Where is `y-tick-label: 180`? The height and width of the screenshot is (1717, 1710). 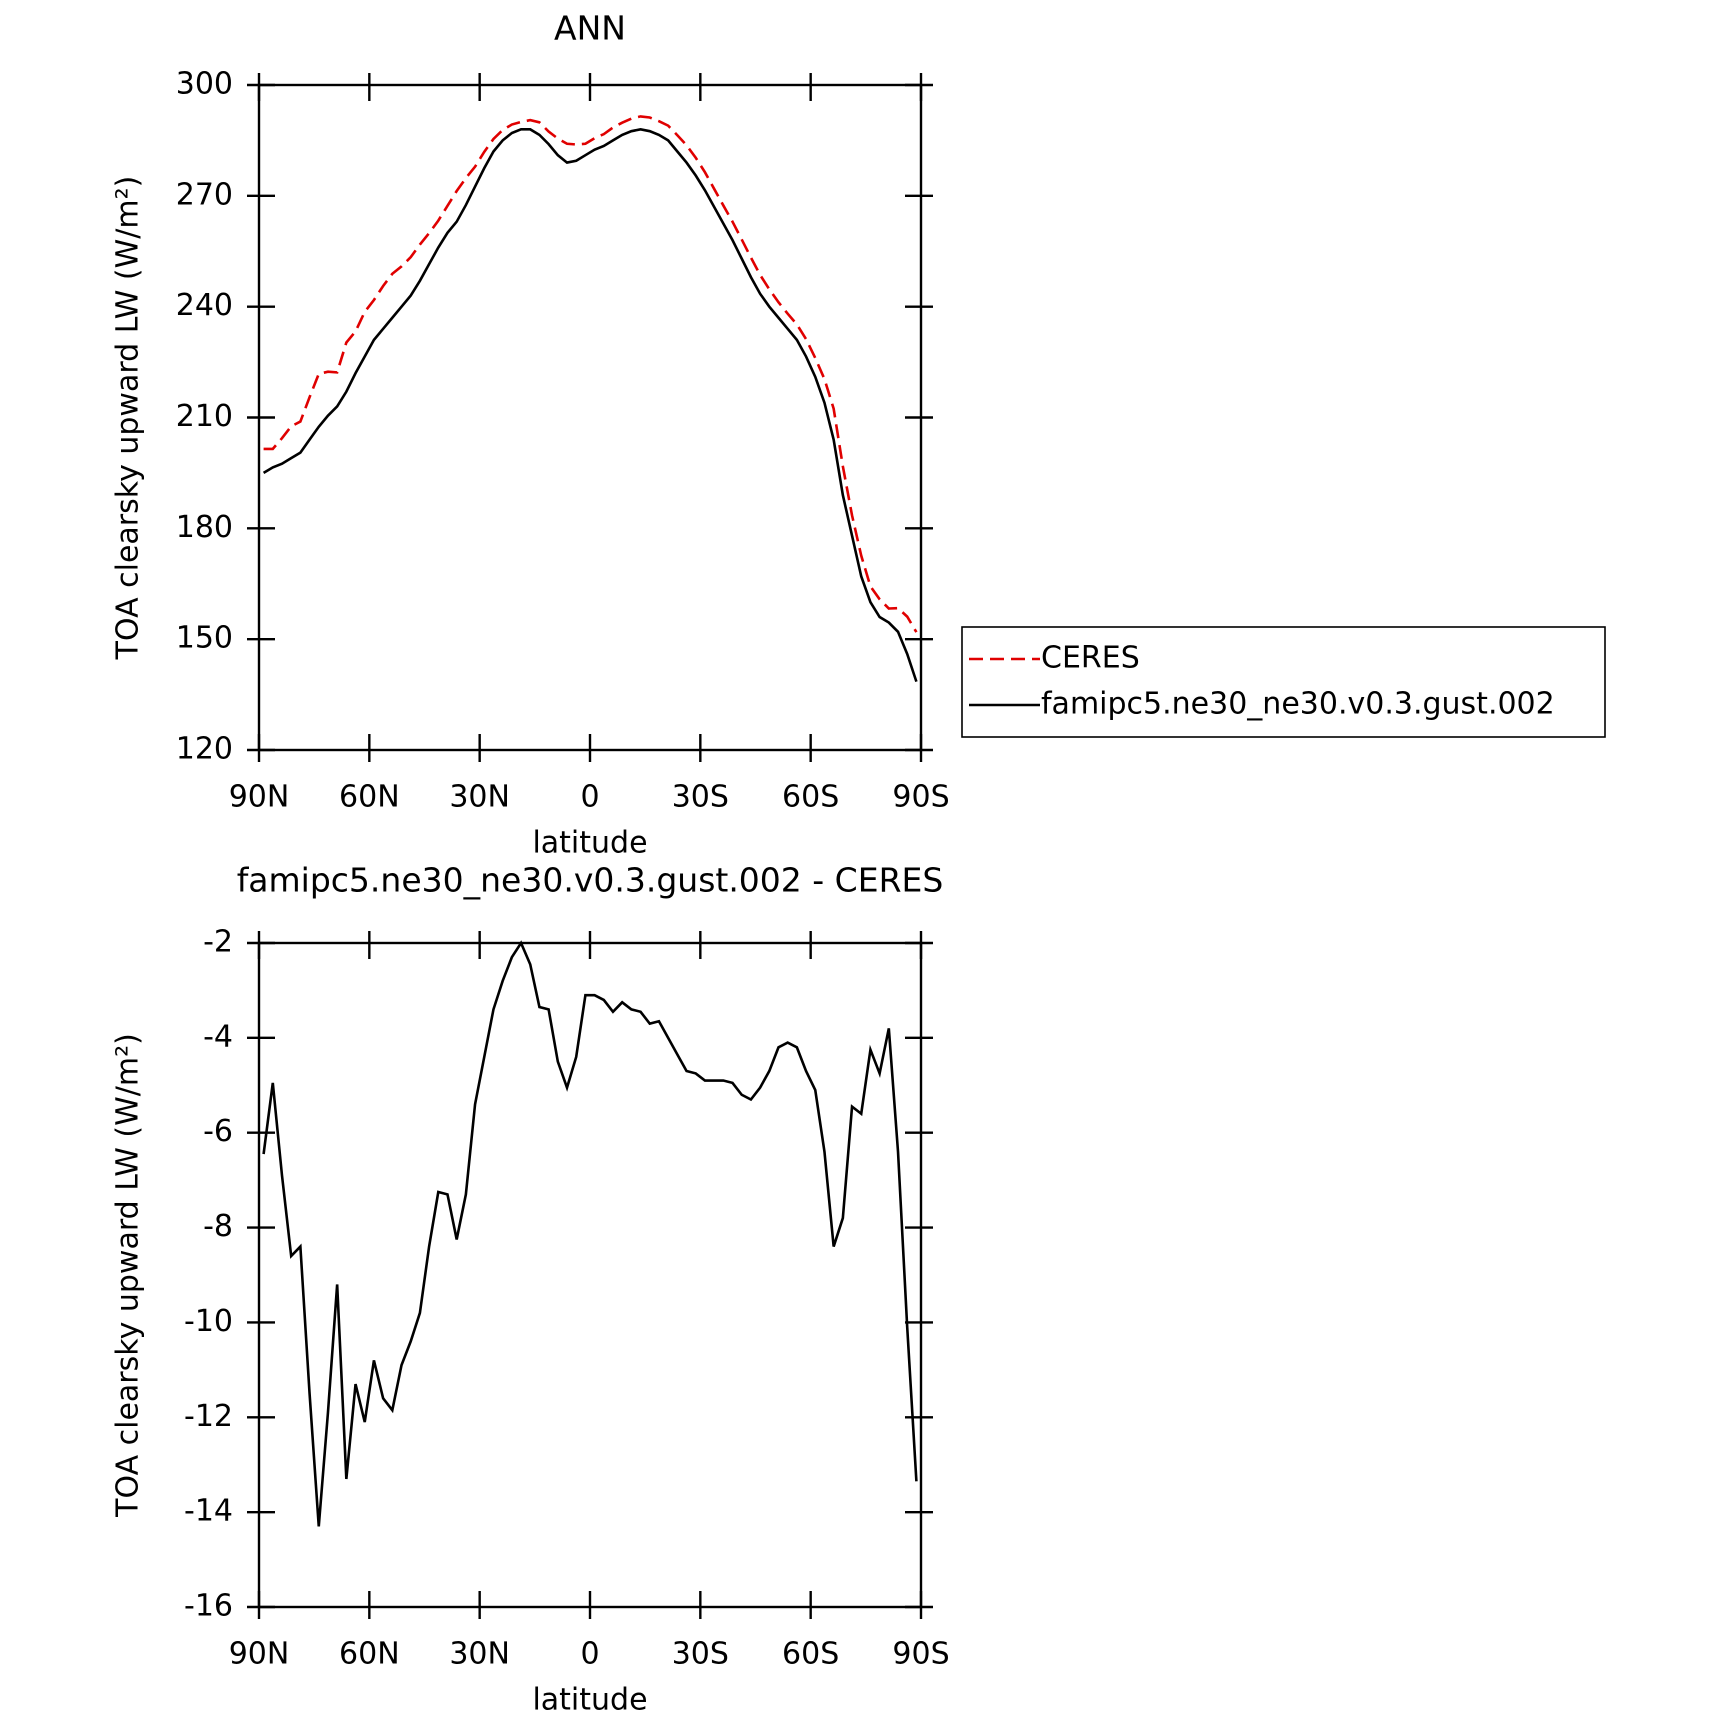
y-tick-label: 180 is located at coordinates (204, 527).